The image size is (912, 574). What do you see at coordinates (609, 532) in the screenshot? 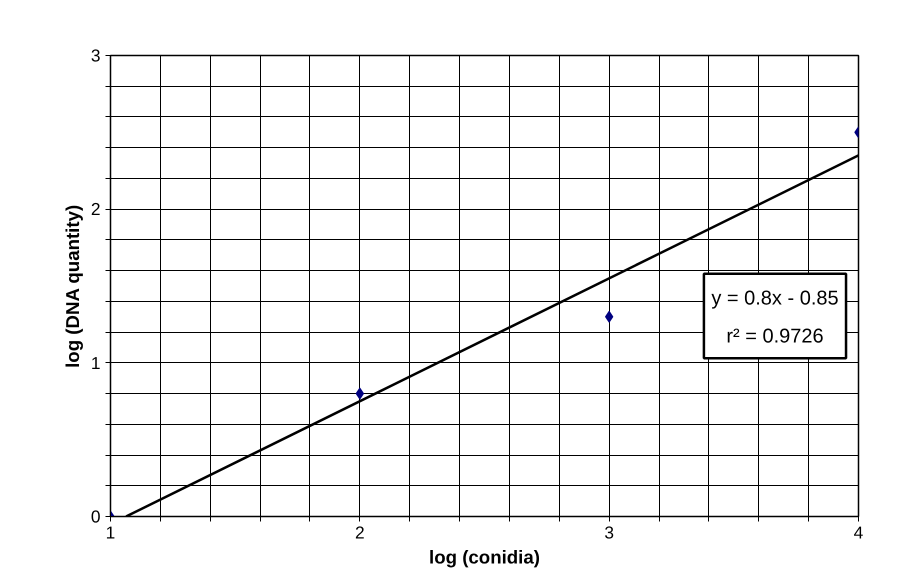
I see `x-tick-label: 3` at bounding box center [609, 532].